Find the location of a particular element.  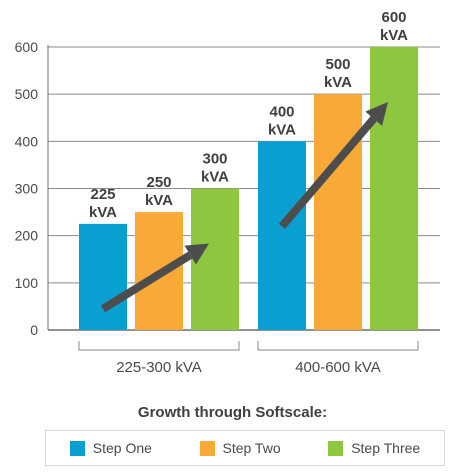

data-label: 600 is located at coordinates (393, 17).